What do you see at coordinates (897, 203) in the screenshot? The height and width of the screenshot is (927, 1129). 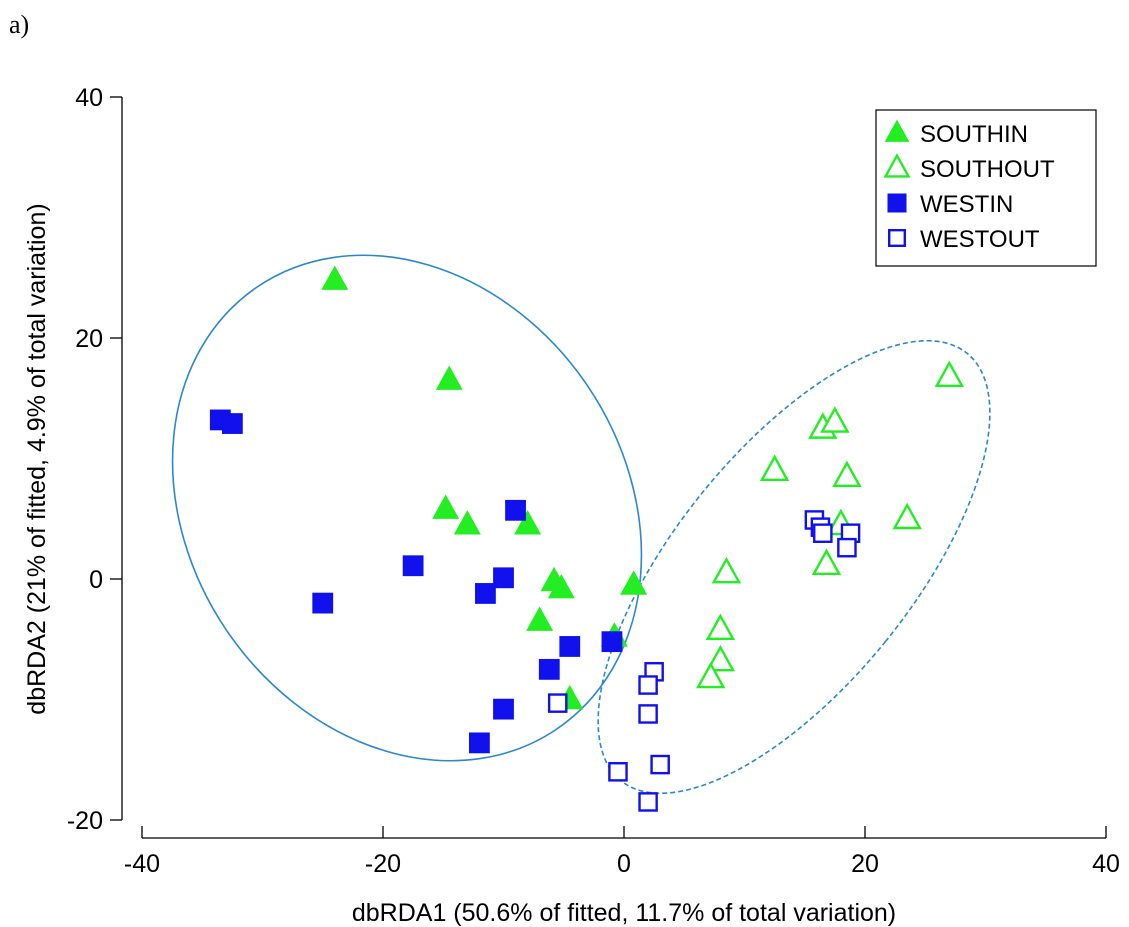 I see `legend-marker-westin` at bounding box center [897, 203].